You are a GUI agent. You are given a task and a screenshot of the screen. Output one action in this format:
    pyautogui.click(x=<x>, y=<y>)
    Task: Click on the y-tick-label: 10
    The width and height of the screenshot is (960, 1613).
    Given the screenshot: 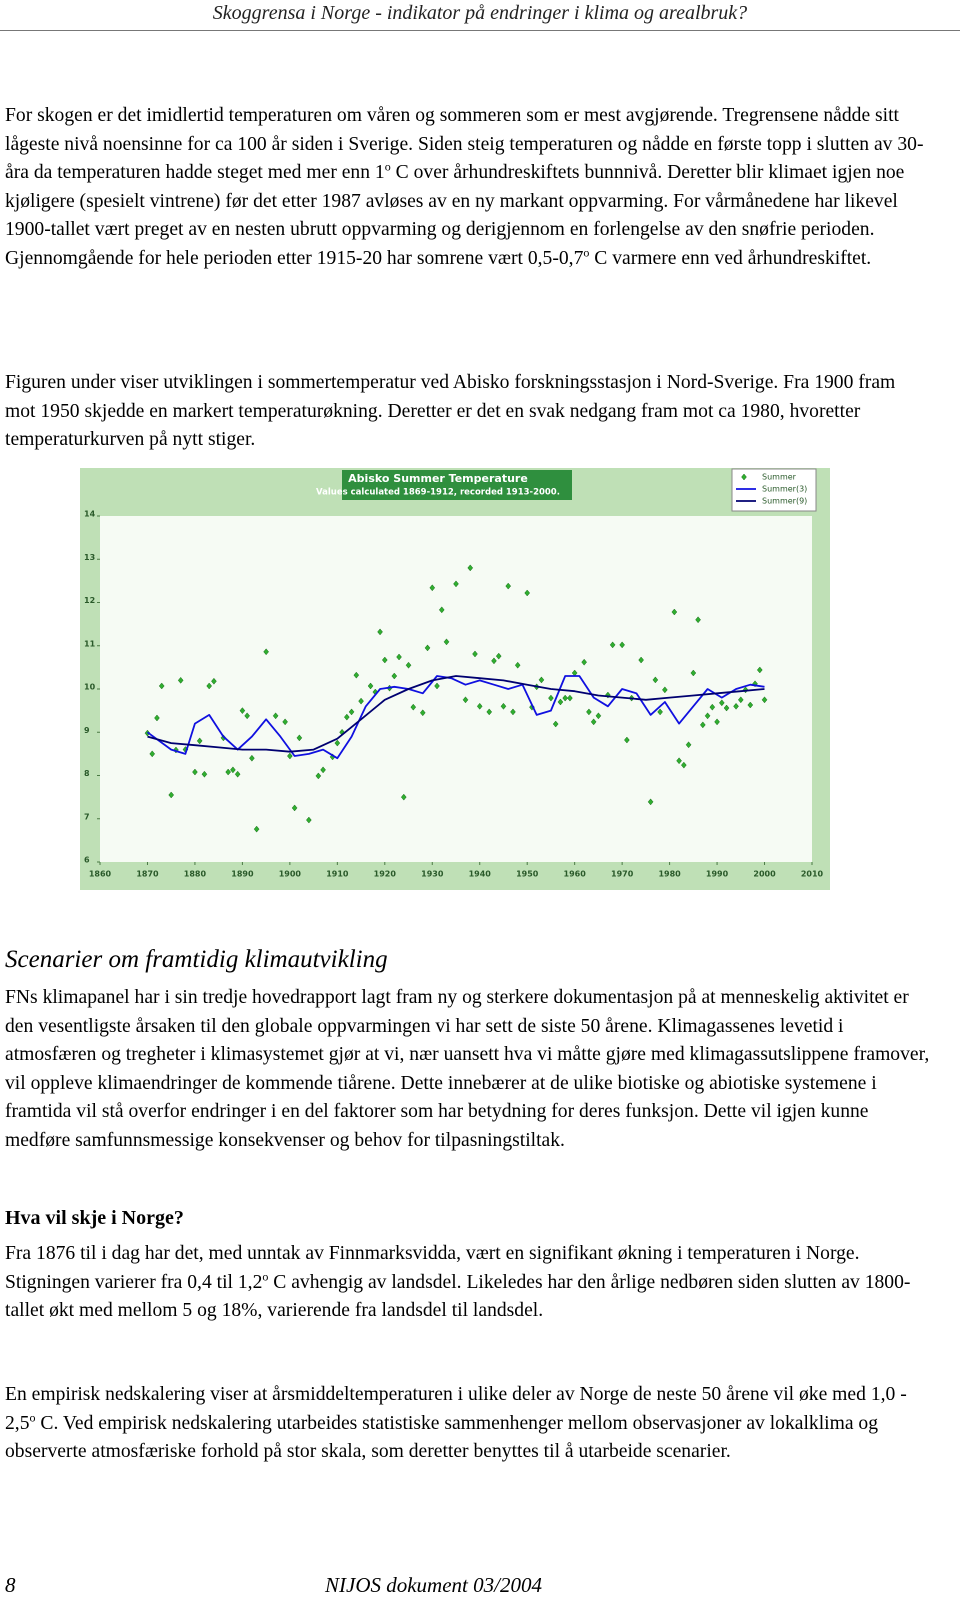 What is the action you would take?
    pyautogui.click(x=90, y=687)
    